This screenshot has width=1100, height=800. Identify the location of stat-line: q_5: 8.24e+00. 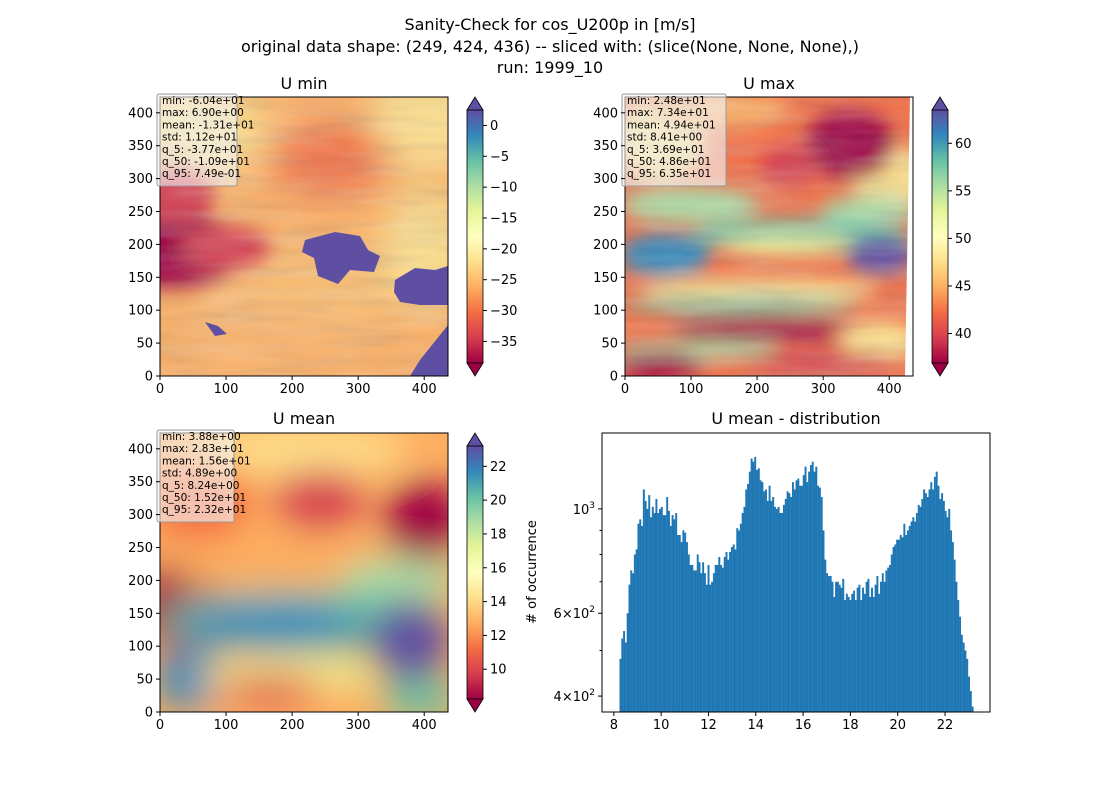
(200, 486).